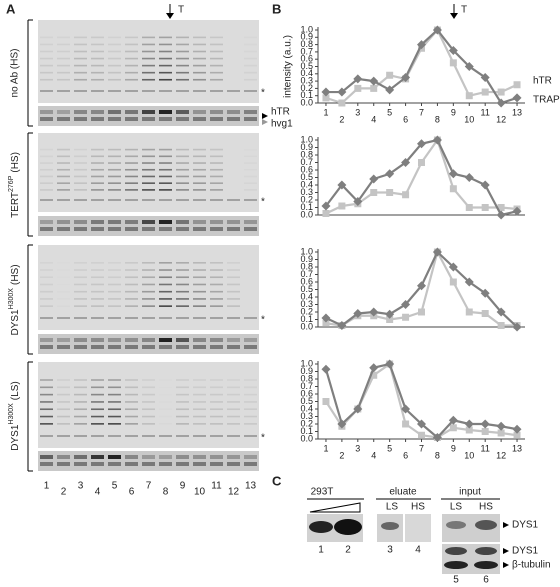 The width and height of the screenshot is (560, 587). Describe the element at coordinates (200, 492) in the screenshot. I see `lane-number: 10` at that location.